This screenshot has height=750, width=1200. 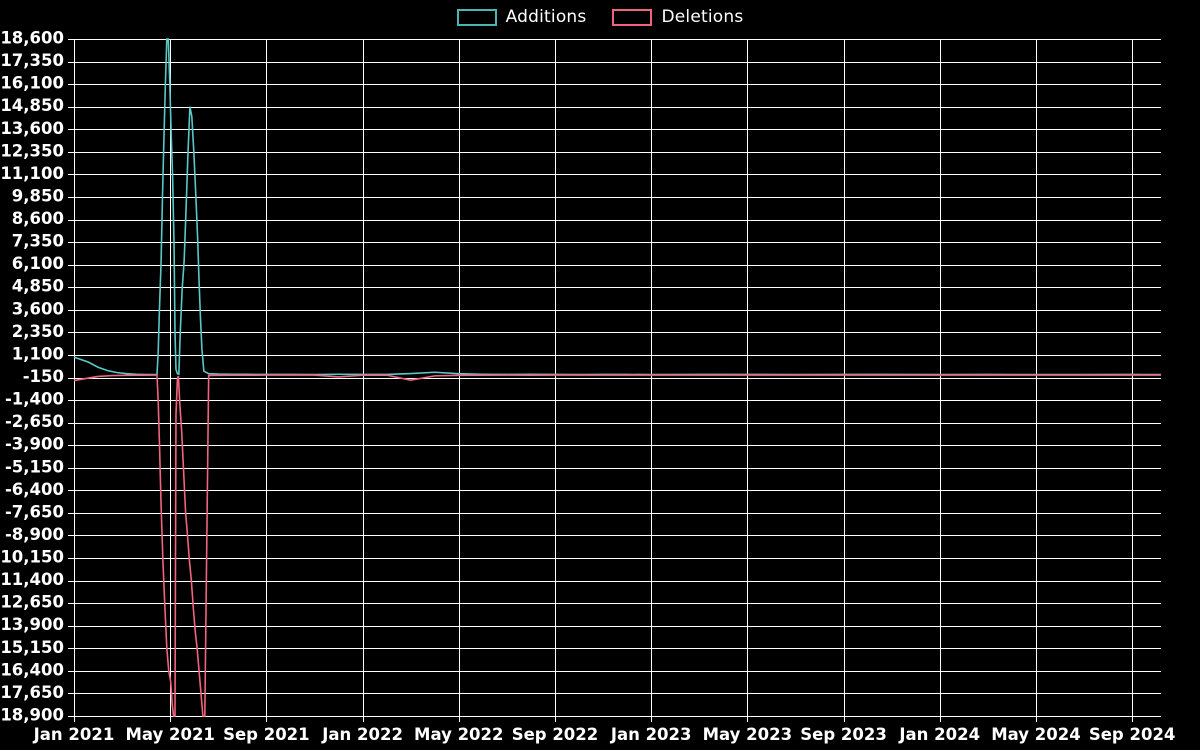 I want to click on y-tick-label: -1,400, so click(x=34, y=399).